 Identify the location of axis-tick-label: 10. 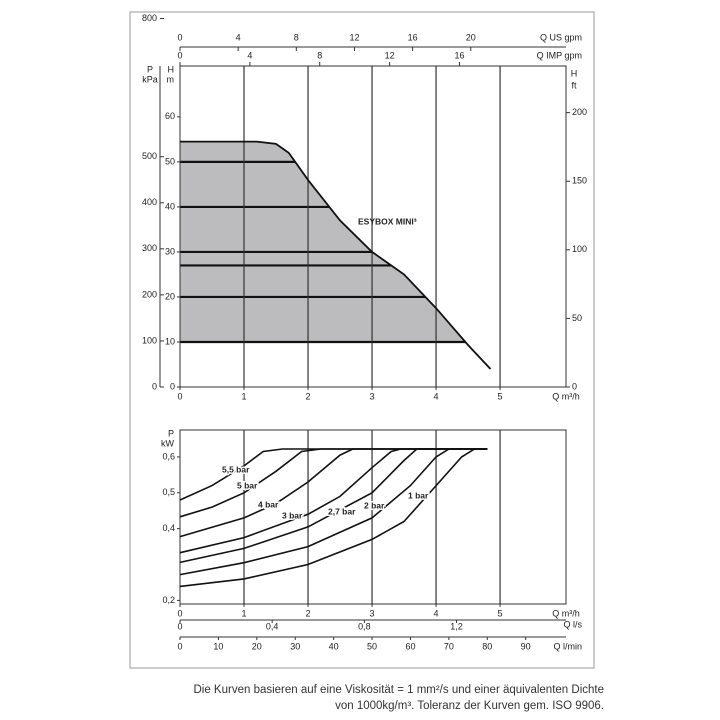
(218, 646).